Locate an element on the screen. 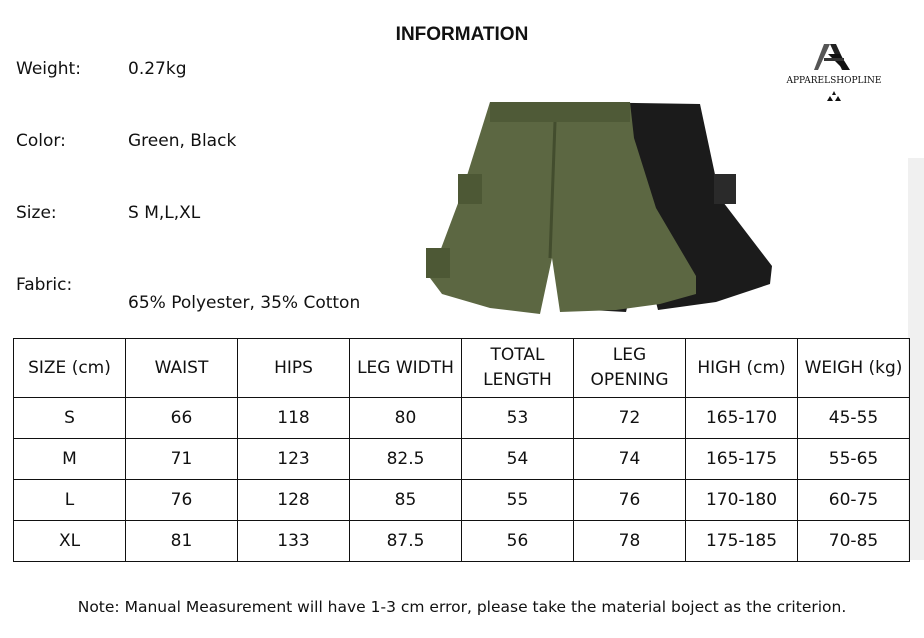 This screenshot has width=924, height=638. table-cell: S is located at coordinates (69, 418).